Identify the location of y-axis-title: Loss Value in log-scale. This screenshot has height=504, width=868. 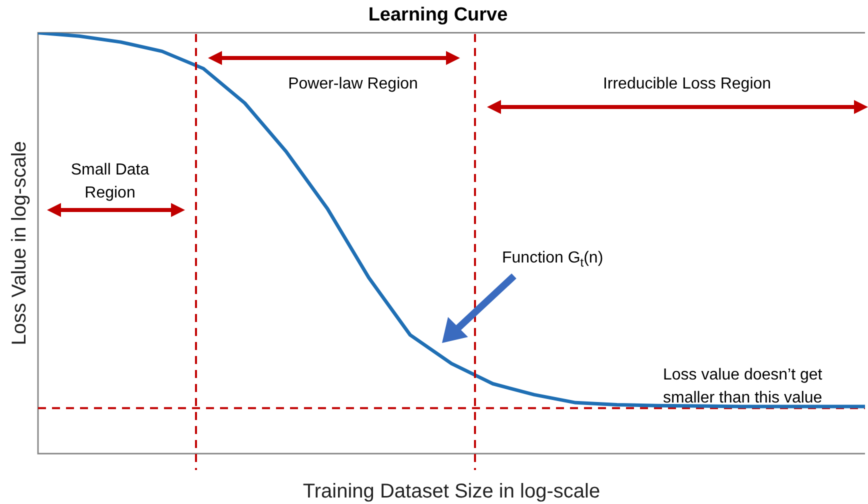
(19, 243).